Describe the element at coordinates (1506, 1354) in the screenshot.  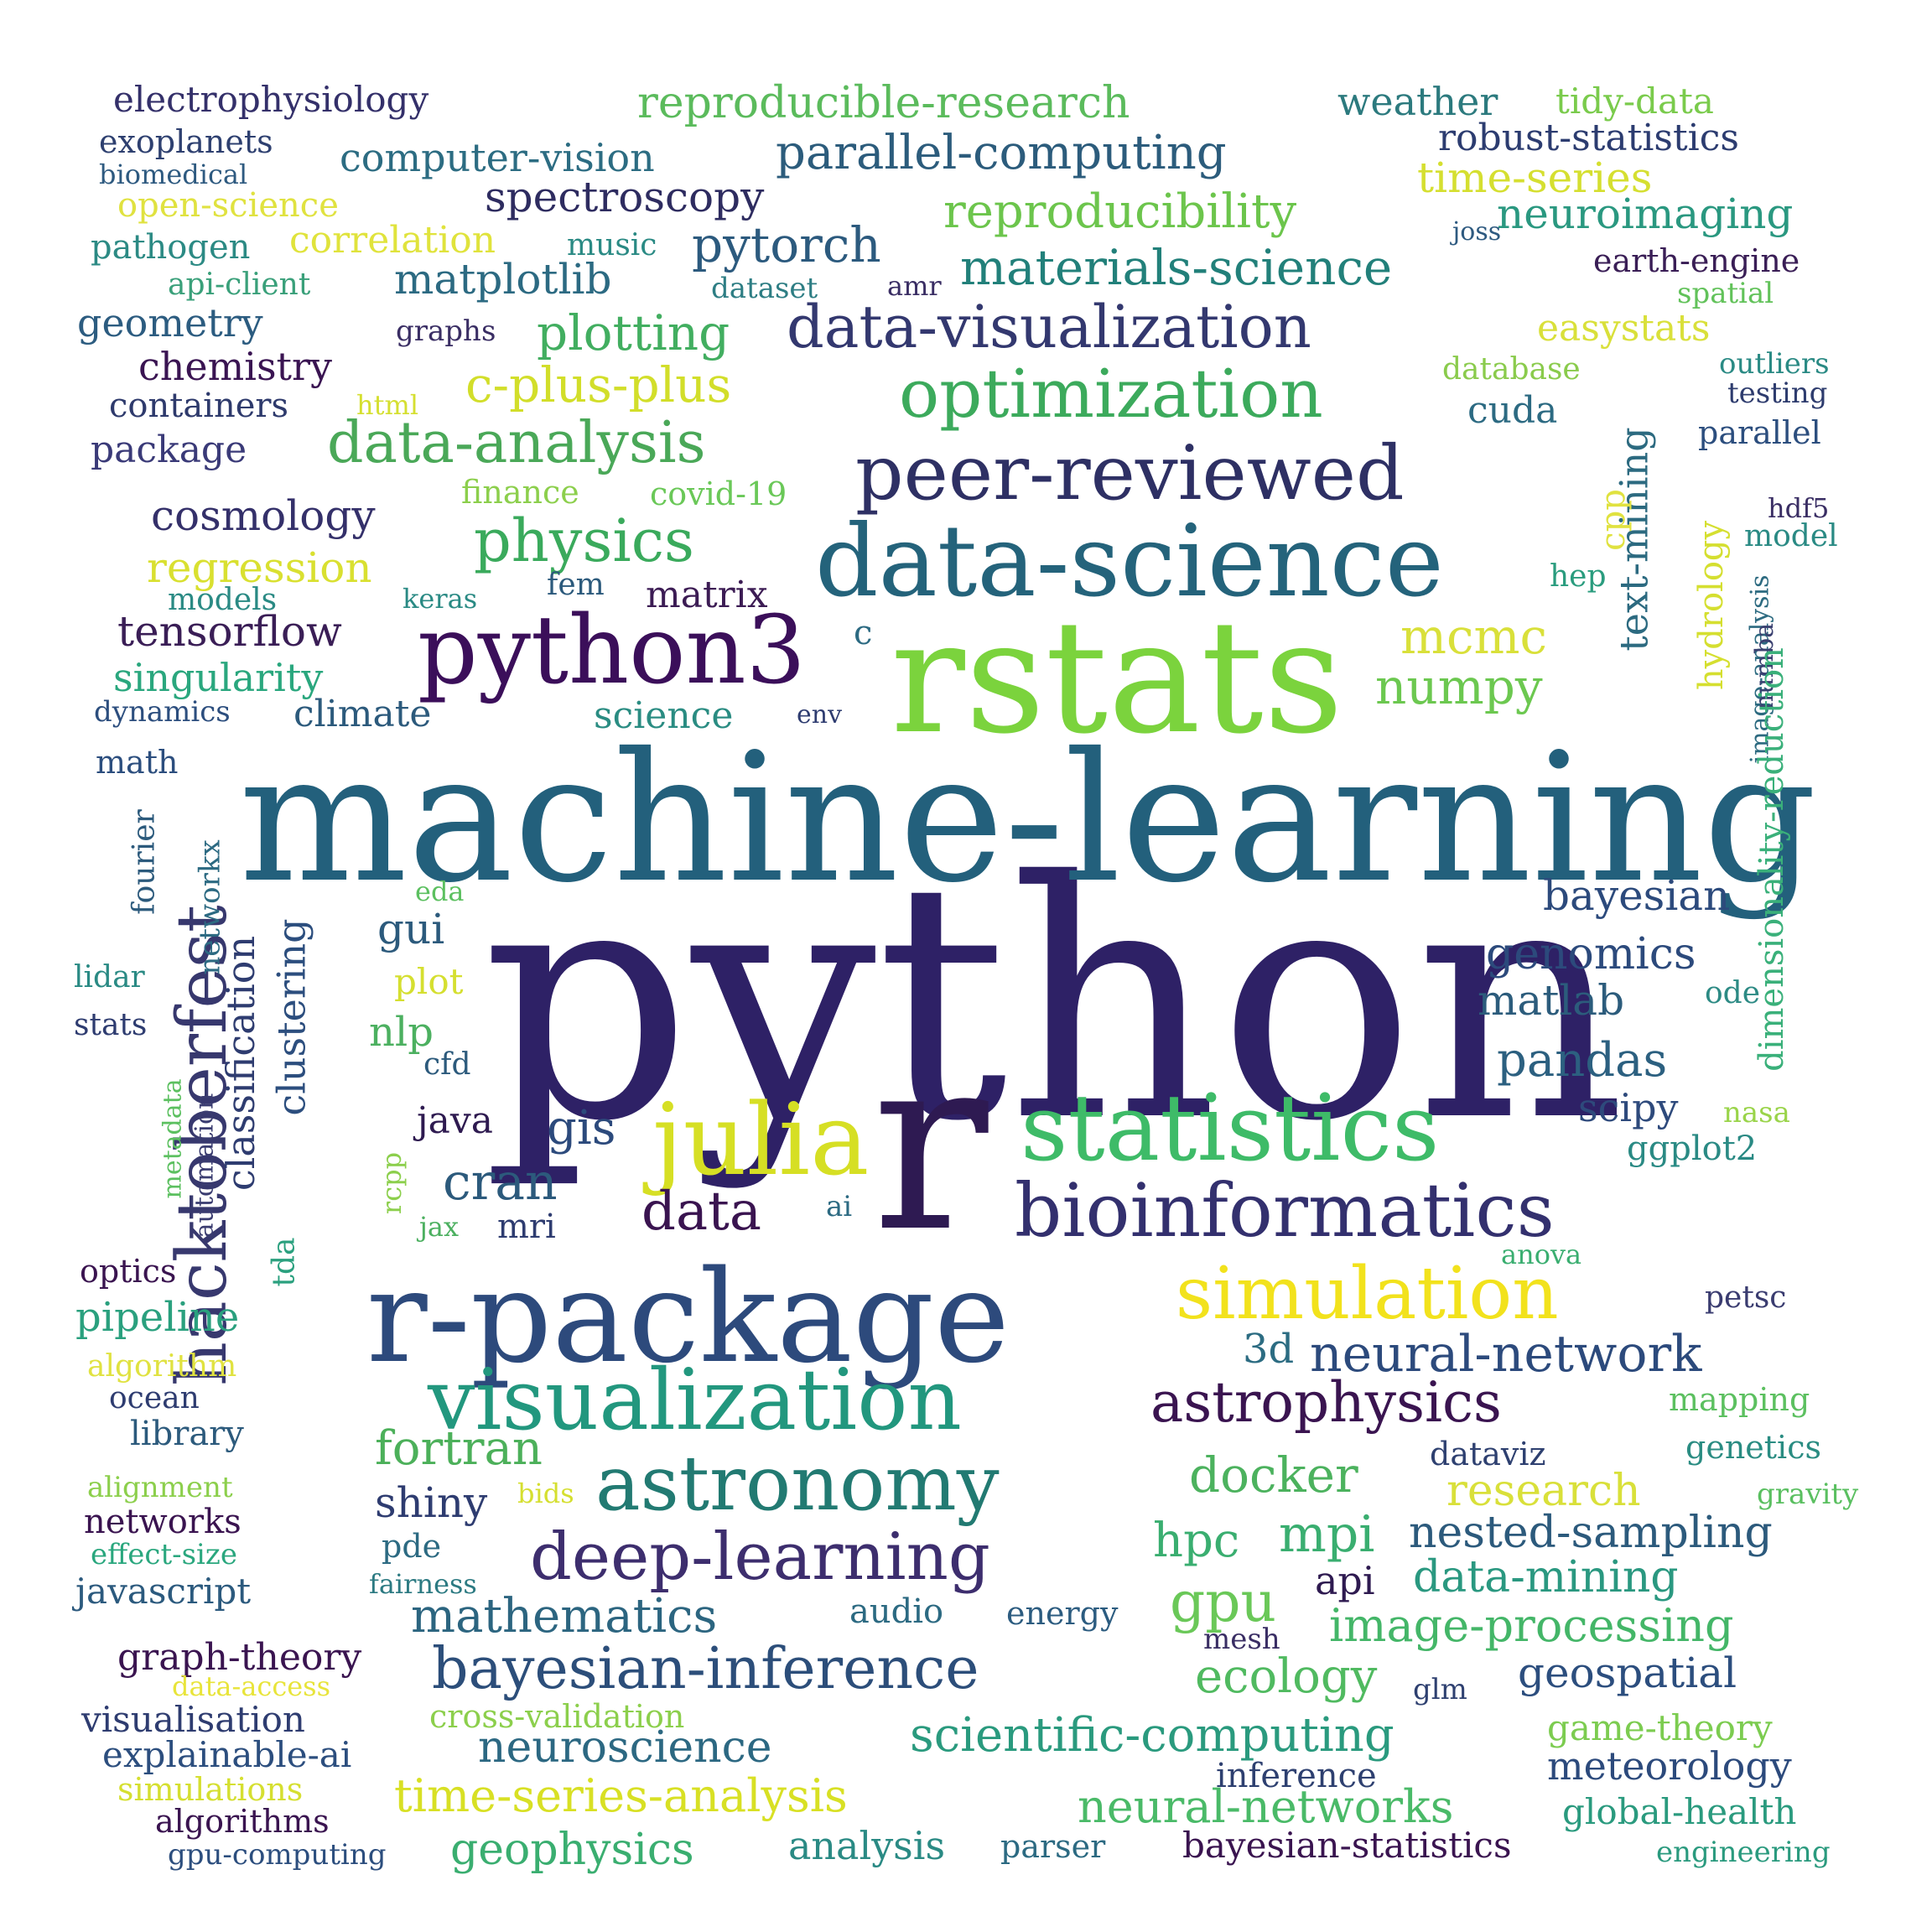
I see `word: neural-network` at that location.